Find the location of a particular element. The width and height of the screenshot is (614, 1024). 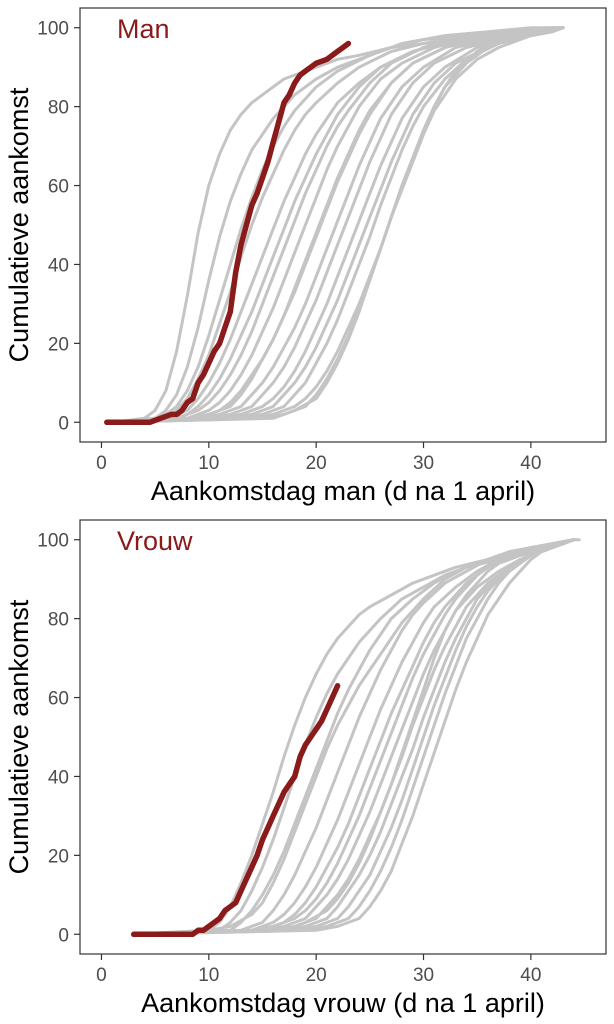

panel-label: Man is located at coordinates (143, 29).